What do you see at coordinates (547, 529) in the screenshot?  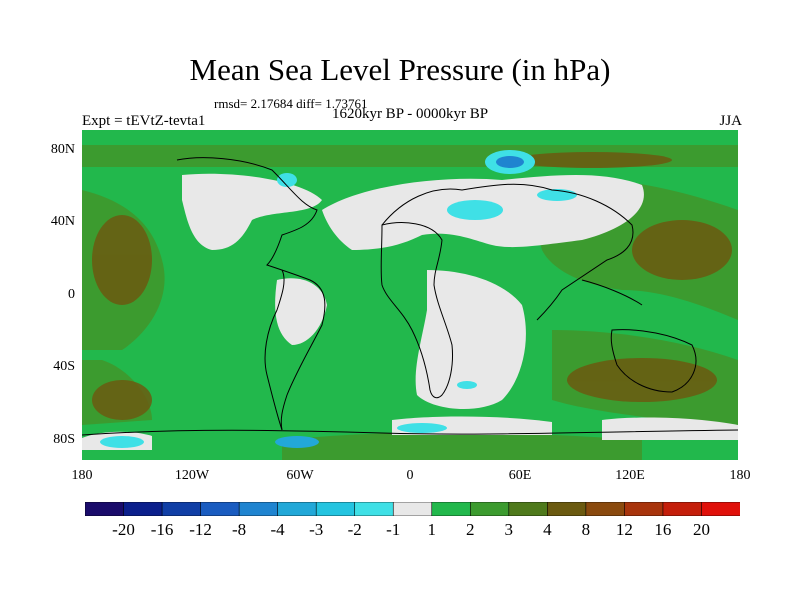 I see `legend-label: 4` at bounding box center [547, 529].